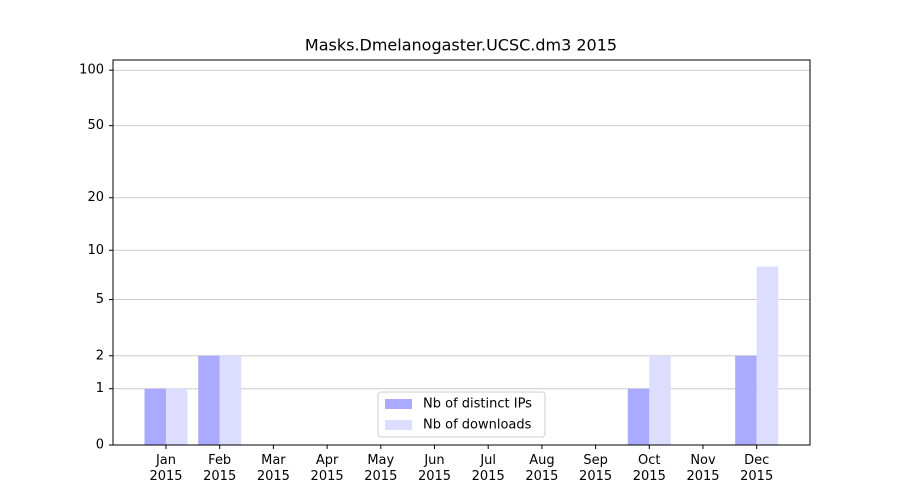 The width and height of the screenshot is (900, 500). I want to click on y-tick-label: 5, so click(100, 299).